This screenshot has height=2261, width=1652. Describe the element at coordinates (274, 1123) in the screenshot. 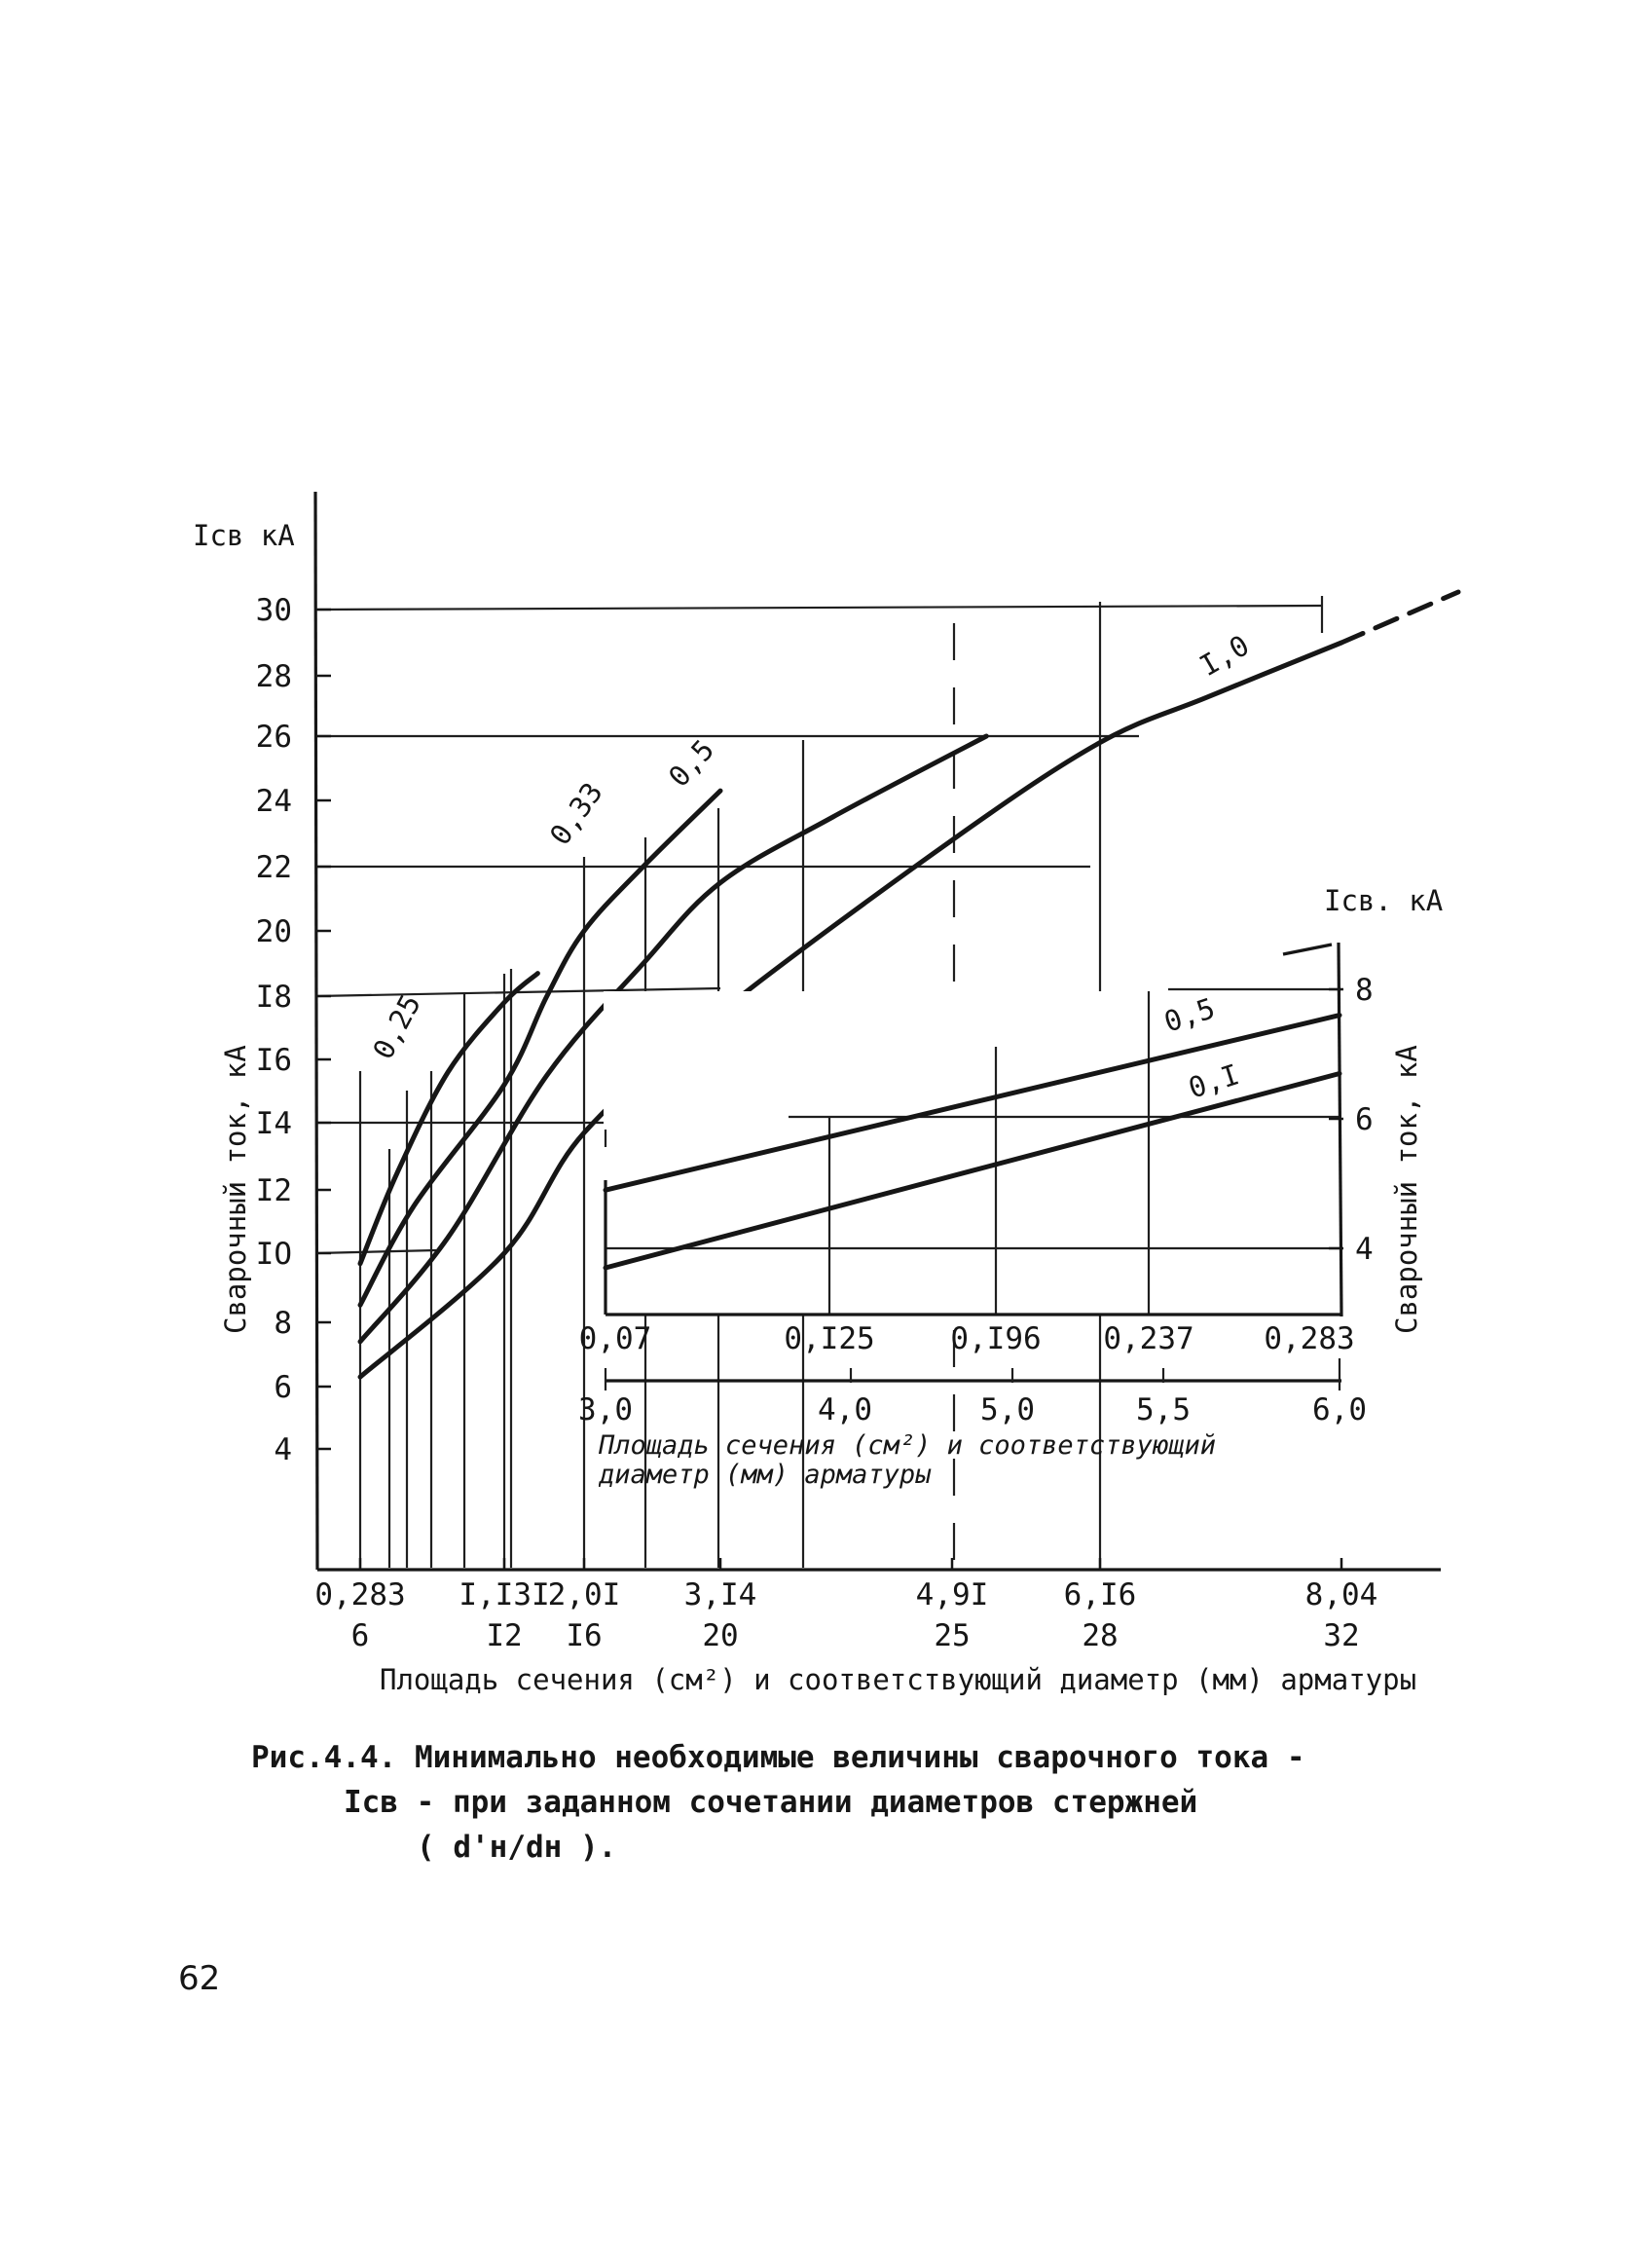

I see `main-y-tick-label: I4` at that location.